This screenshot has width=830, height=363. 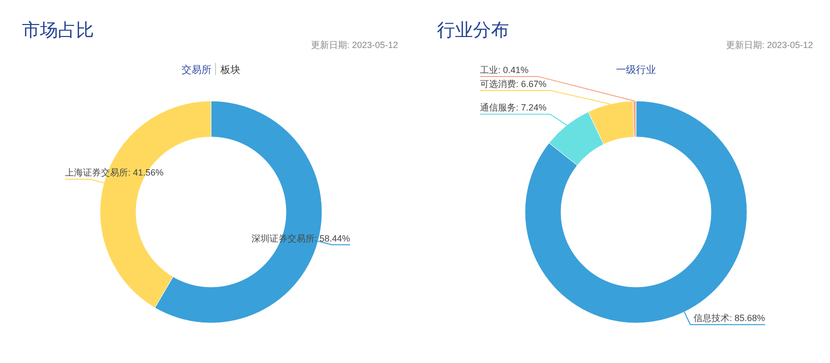 I want to click on chart-title: 市场占比, so click(x=58, y=30).